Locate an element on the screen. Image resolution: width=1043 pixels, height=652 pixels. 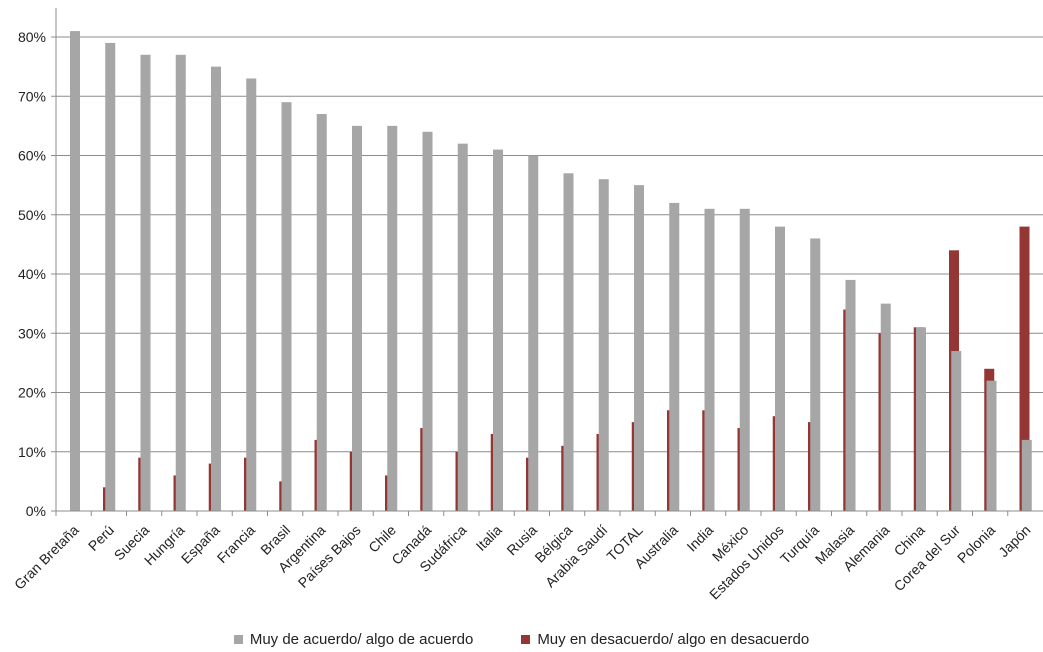
x-tick-label: España is located at coordinates (200, 544).